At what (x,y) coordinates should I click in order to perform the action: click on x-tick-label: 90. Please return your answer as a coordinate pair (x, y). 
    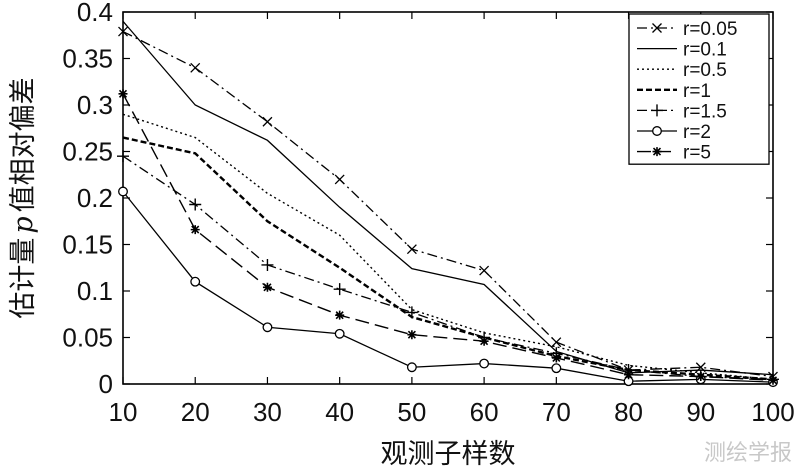
    Looking at the image, I should click on (700, 412).